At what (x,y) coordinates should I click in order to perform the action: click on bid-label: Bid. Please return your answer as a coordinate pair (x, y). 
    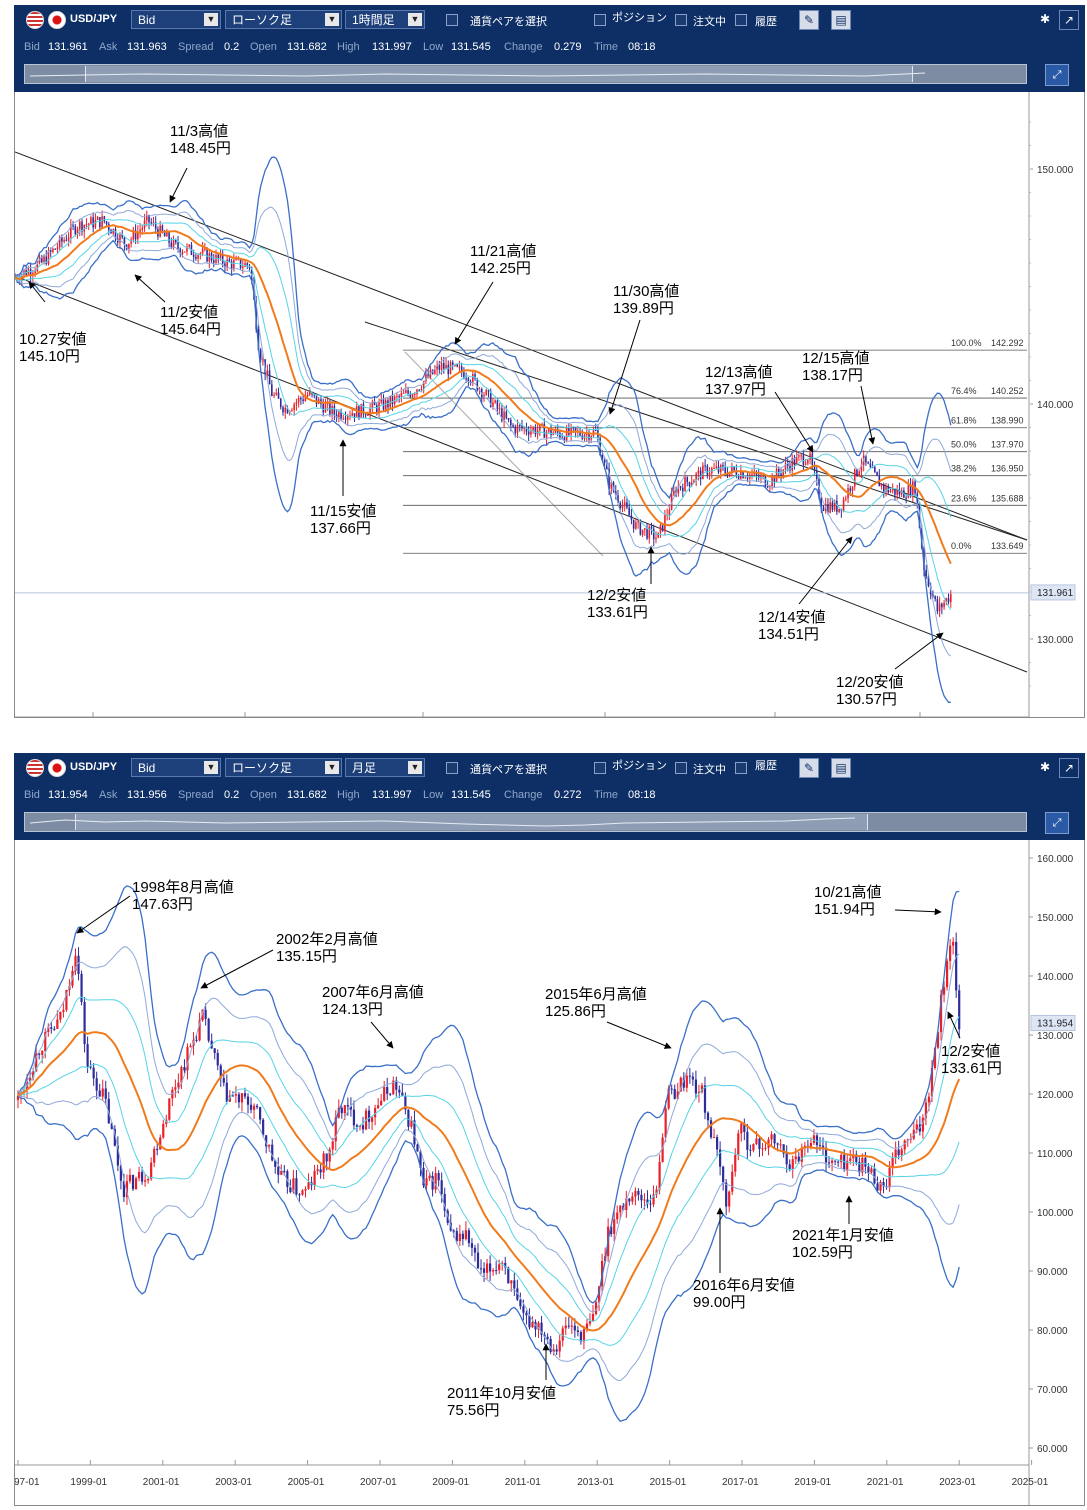
    Looking at the image, I should click on (32, 795).